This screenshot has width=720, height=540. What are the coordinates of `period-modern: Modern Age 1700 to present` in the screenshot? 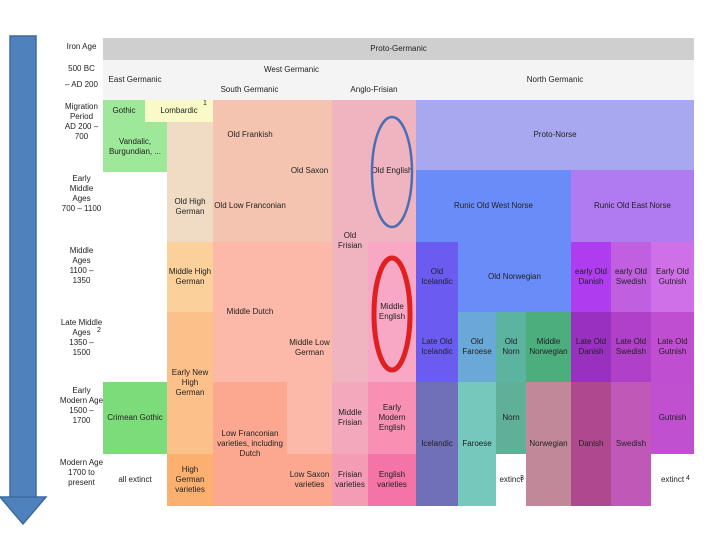 It's located at (81, 472).